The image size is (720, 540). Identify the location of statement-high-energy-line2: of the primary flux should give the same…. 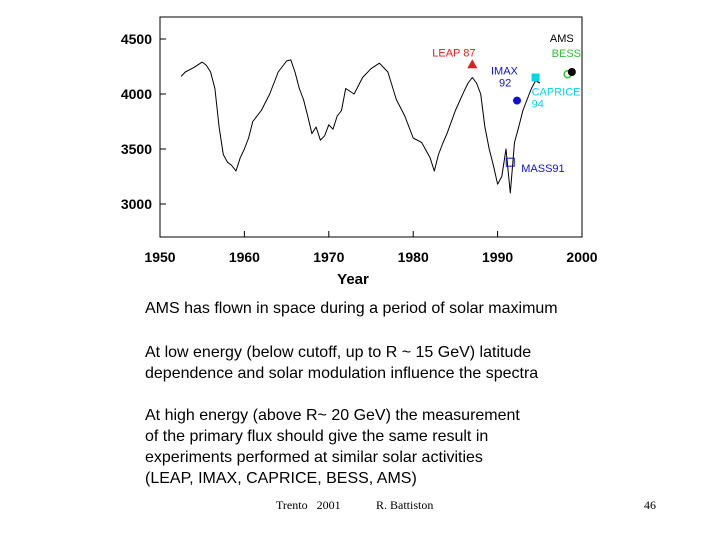
(317, 436).